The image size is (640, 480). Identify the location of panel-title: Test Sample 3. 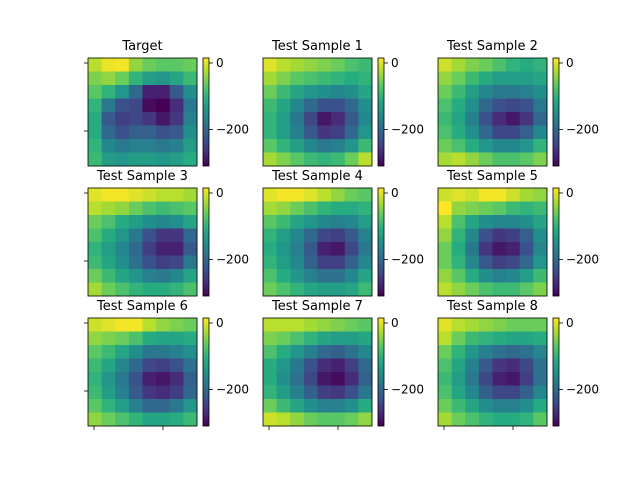
(142, 176).